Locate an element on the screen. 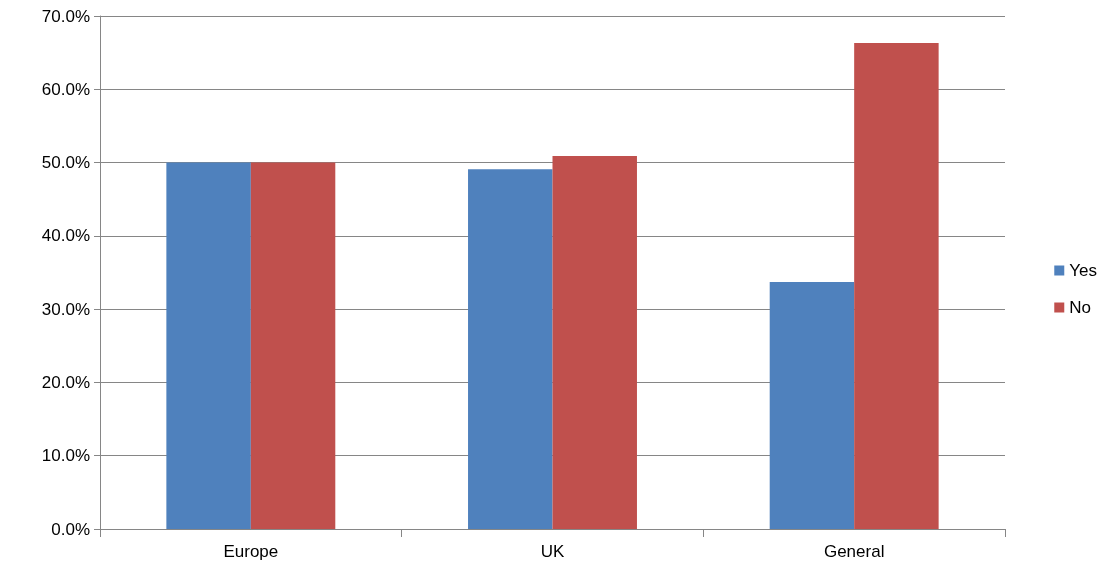  y-tick-label: 60.0% is located at coordinates (65, 89).